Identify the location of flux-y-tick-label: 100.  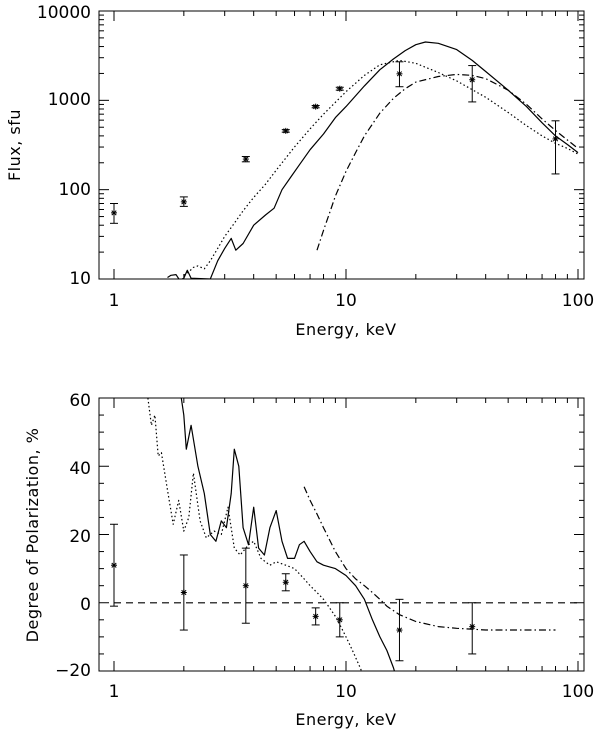
(75, 190).